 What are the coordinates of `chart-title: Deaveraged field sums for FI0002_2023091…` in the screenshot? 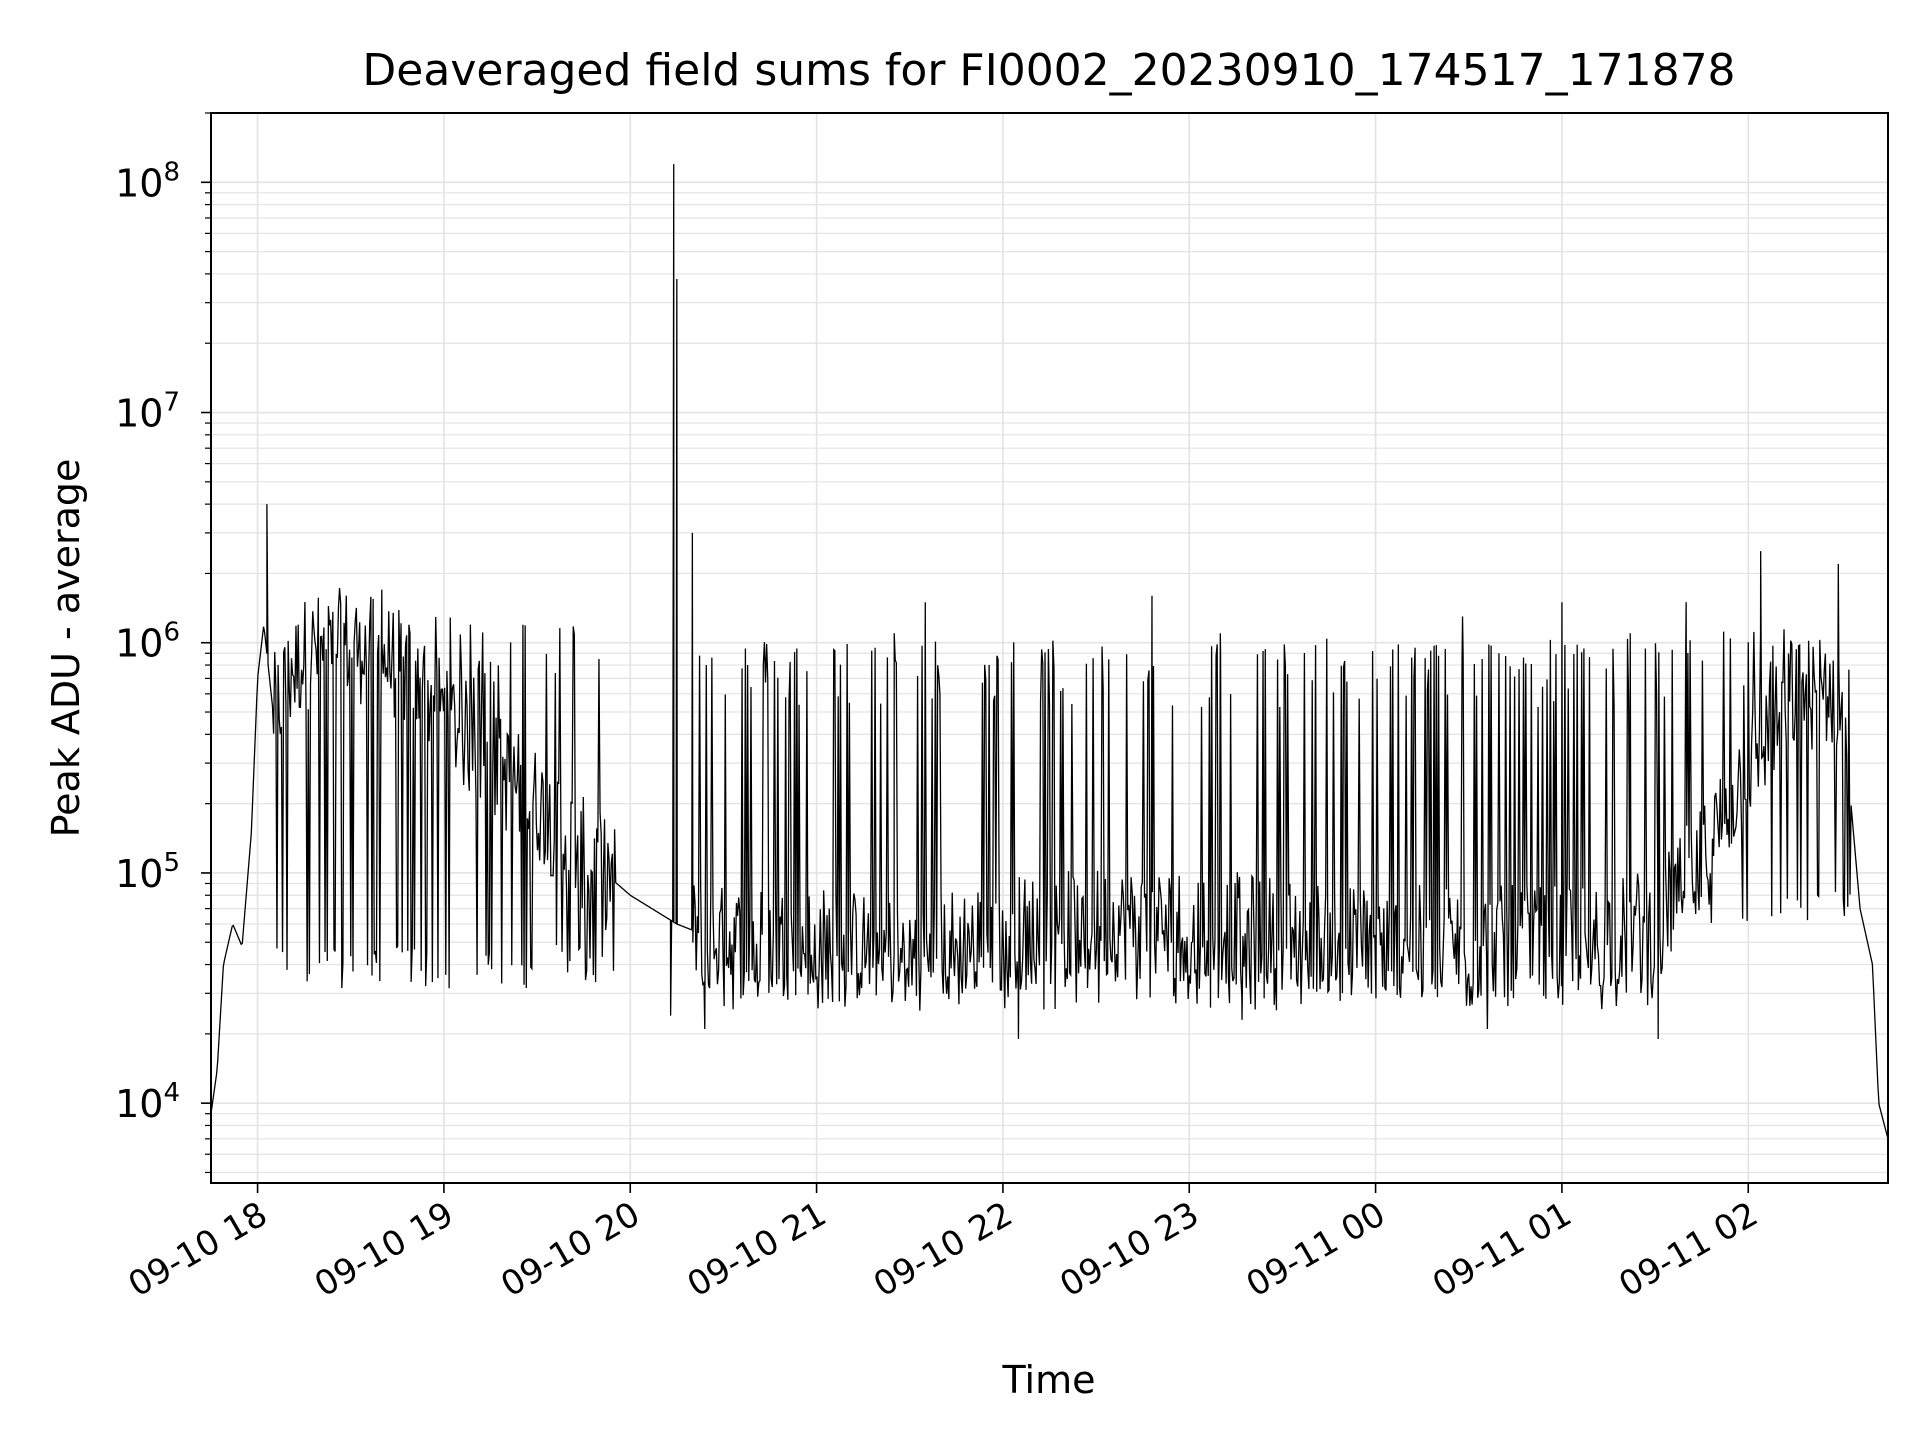 It's located at (1048, 70).